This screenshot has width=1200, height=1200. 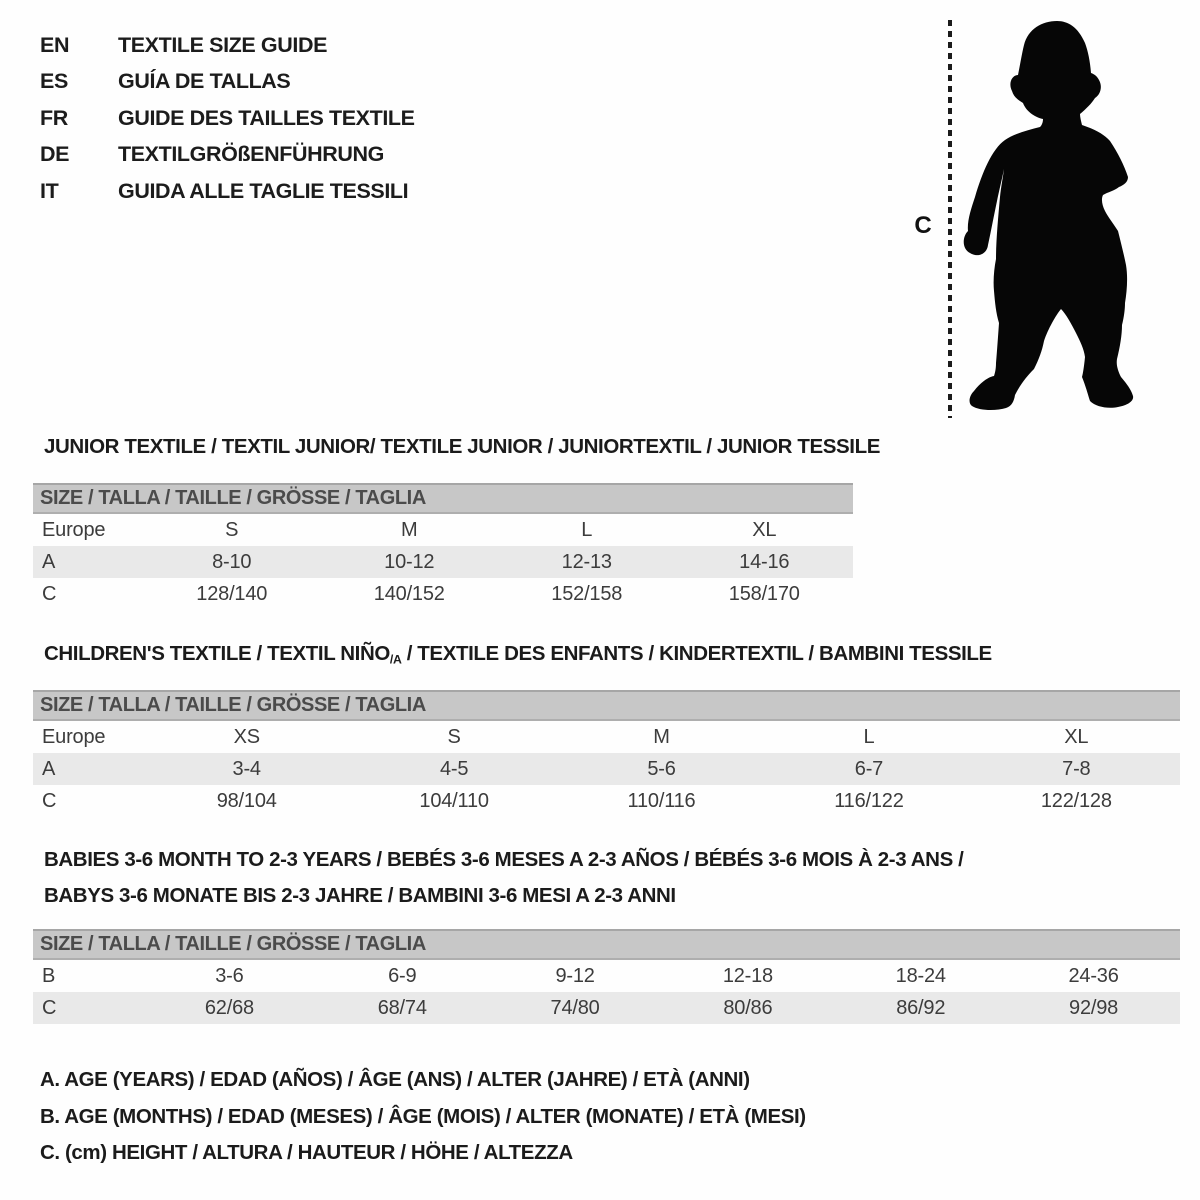 What do you see at coordinates (764, 593) in the screenshot?
I see `table-cell: 158/170` at bounding box center [764, 593].